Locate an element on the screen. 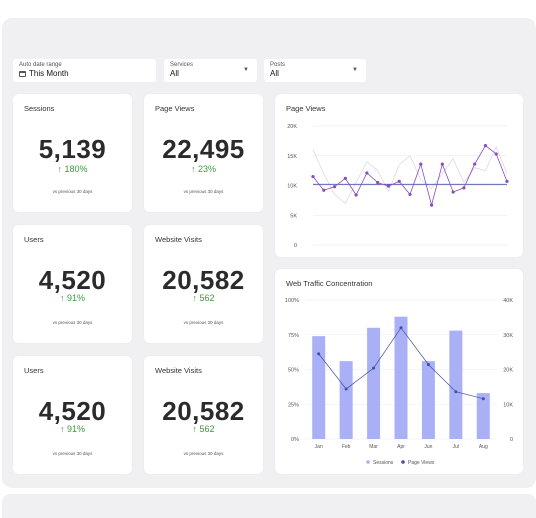 The height and width of the screenshot is (518, 536). kpi-title: Page Views is located at coordinates (175, 108).